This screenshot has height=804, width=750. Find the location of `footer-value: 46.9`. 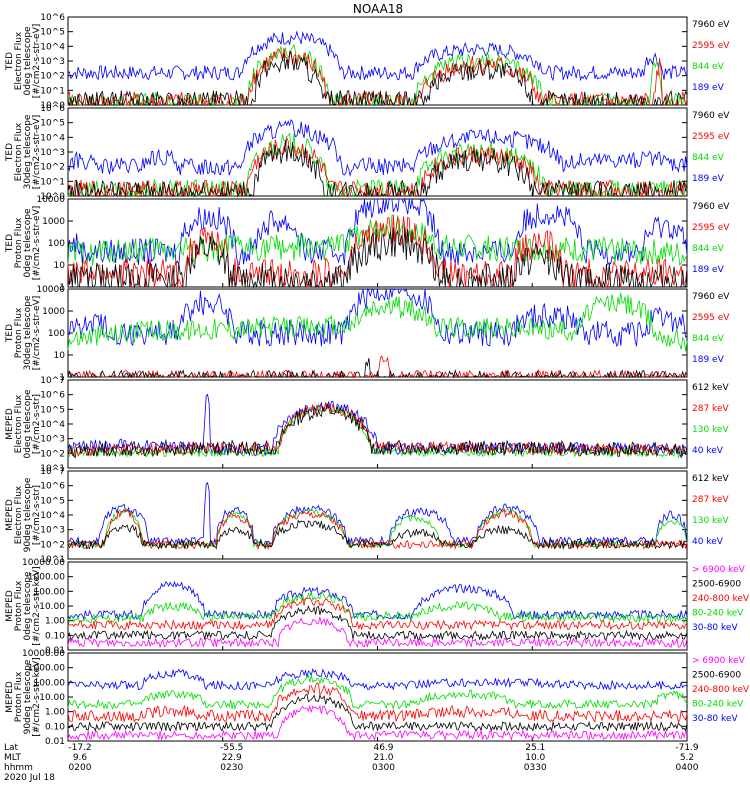

footer-value: 46.9 is located at coordinates (383, 748).